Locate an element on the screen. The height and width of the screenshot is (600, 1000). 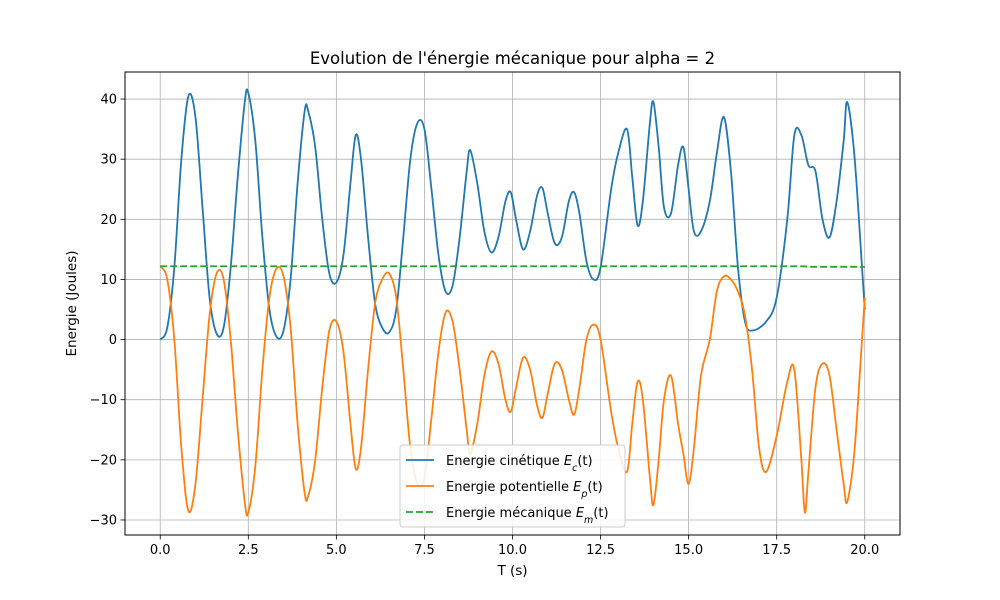
y-tick-label: 20 is located at coordinates (108, 220).